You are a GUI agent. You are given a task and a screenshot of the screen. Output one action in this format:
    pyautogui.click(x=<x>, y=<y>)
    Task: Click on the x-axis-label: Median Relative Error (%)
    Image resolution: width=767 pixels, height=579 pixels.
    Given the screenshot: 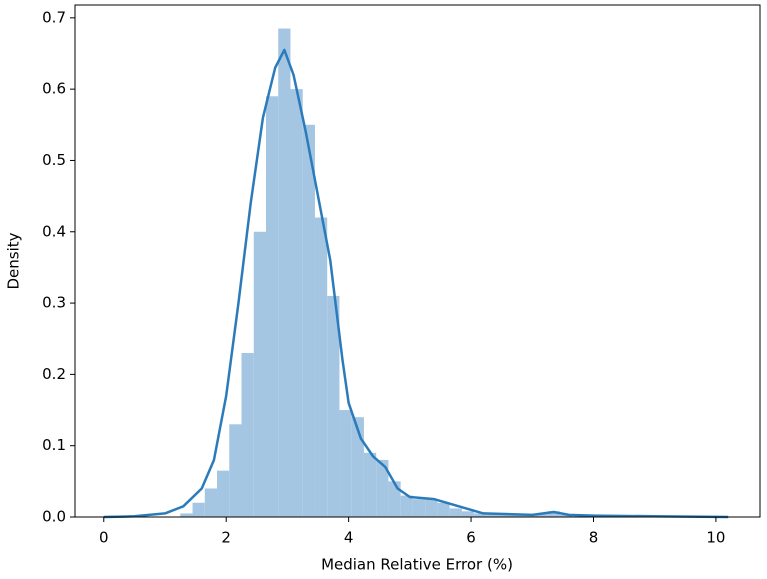 What is the action you would take?
    pyautogui.click(x=417, y=565)
    